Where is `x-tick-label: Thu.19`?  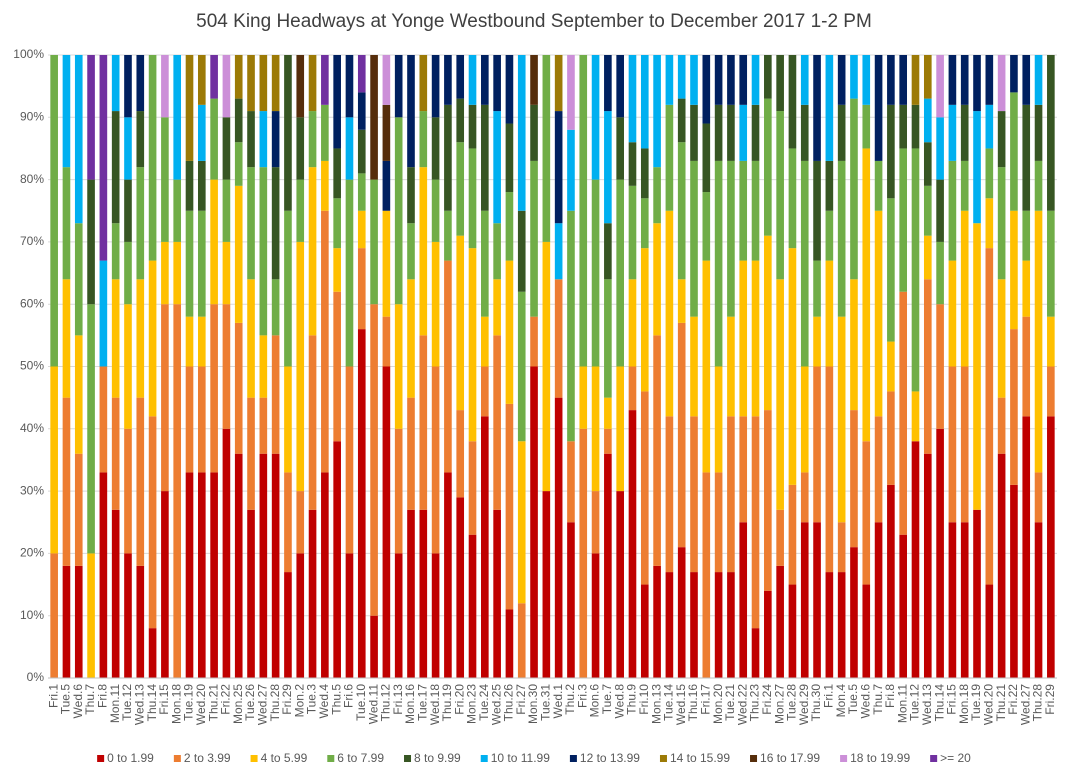
x-tick-label: Thu.19 is located at coordinates (447, 703).